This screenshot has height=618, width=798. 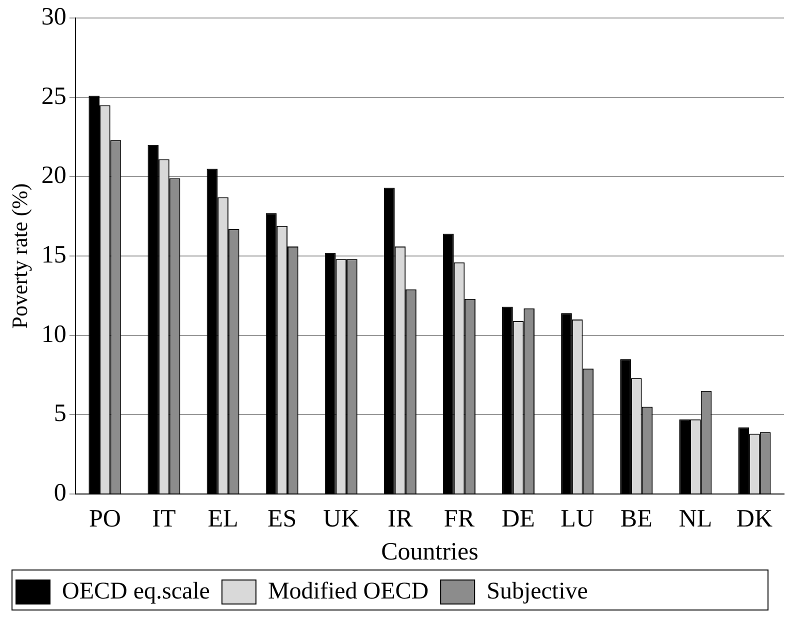 I want to click on y-tick-label: 15, so click(x=53, y=255).